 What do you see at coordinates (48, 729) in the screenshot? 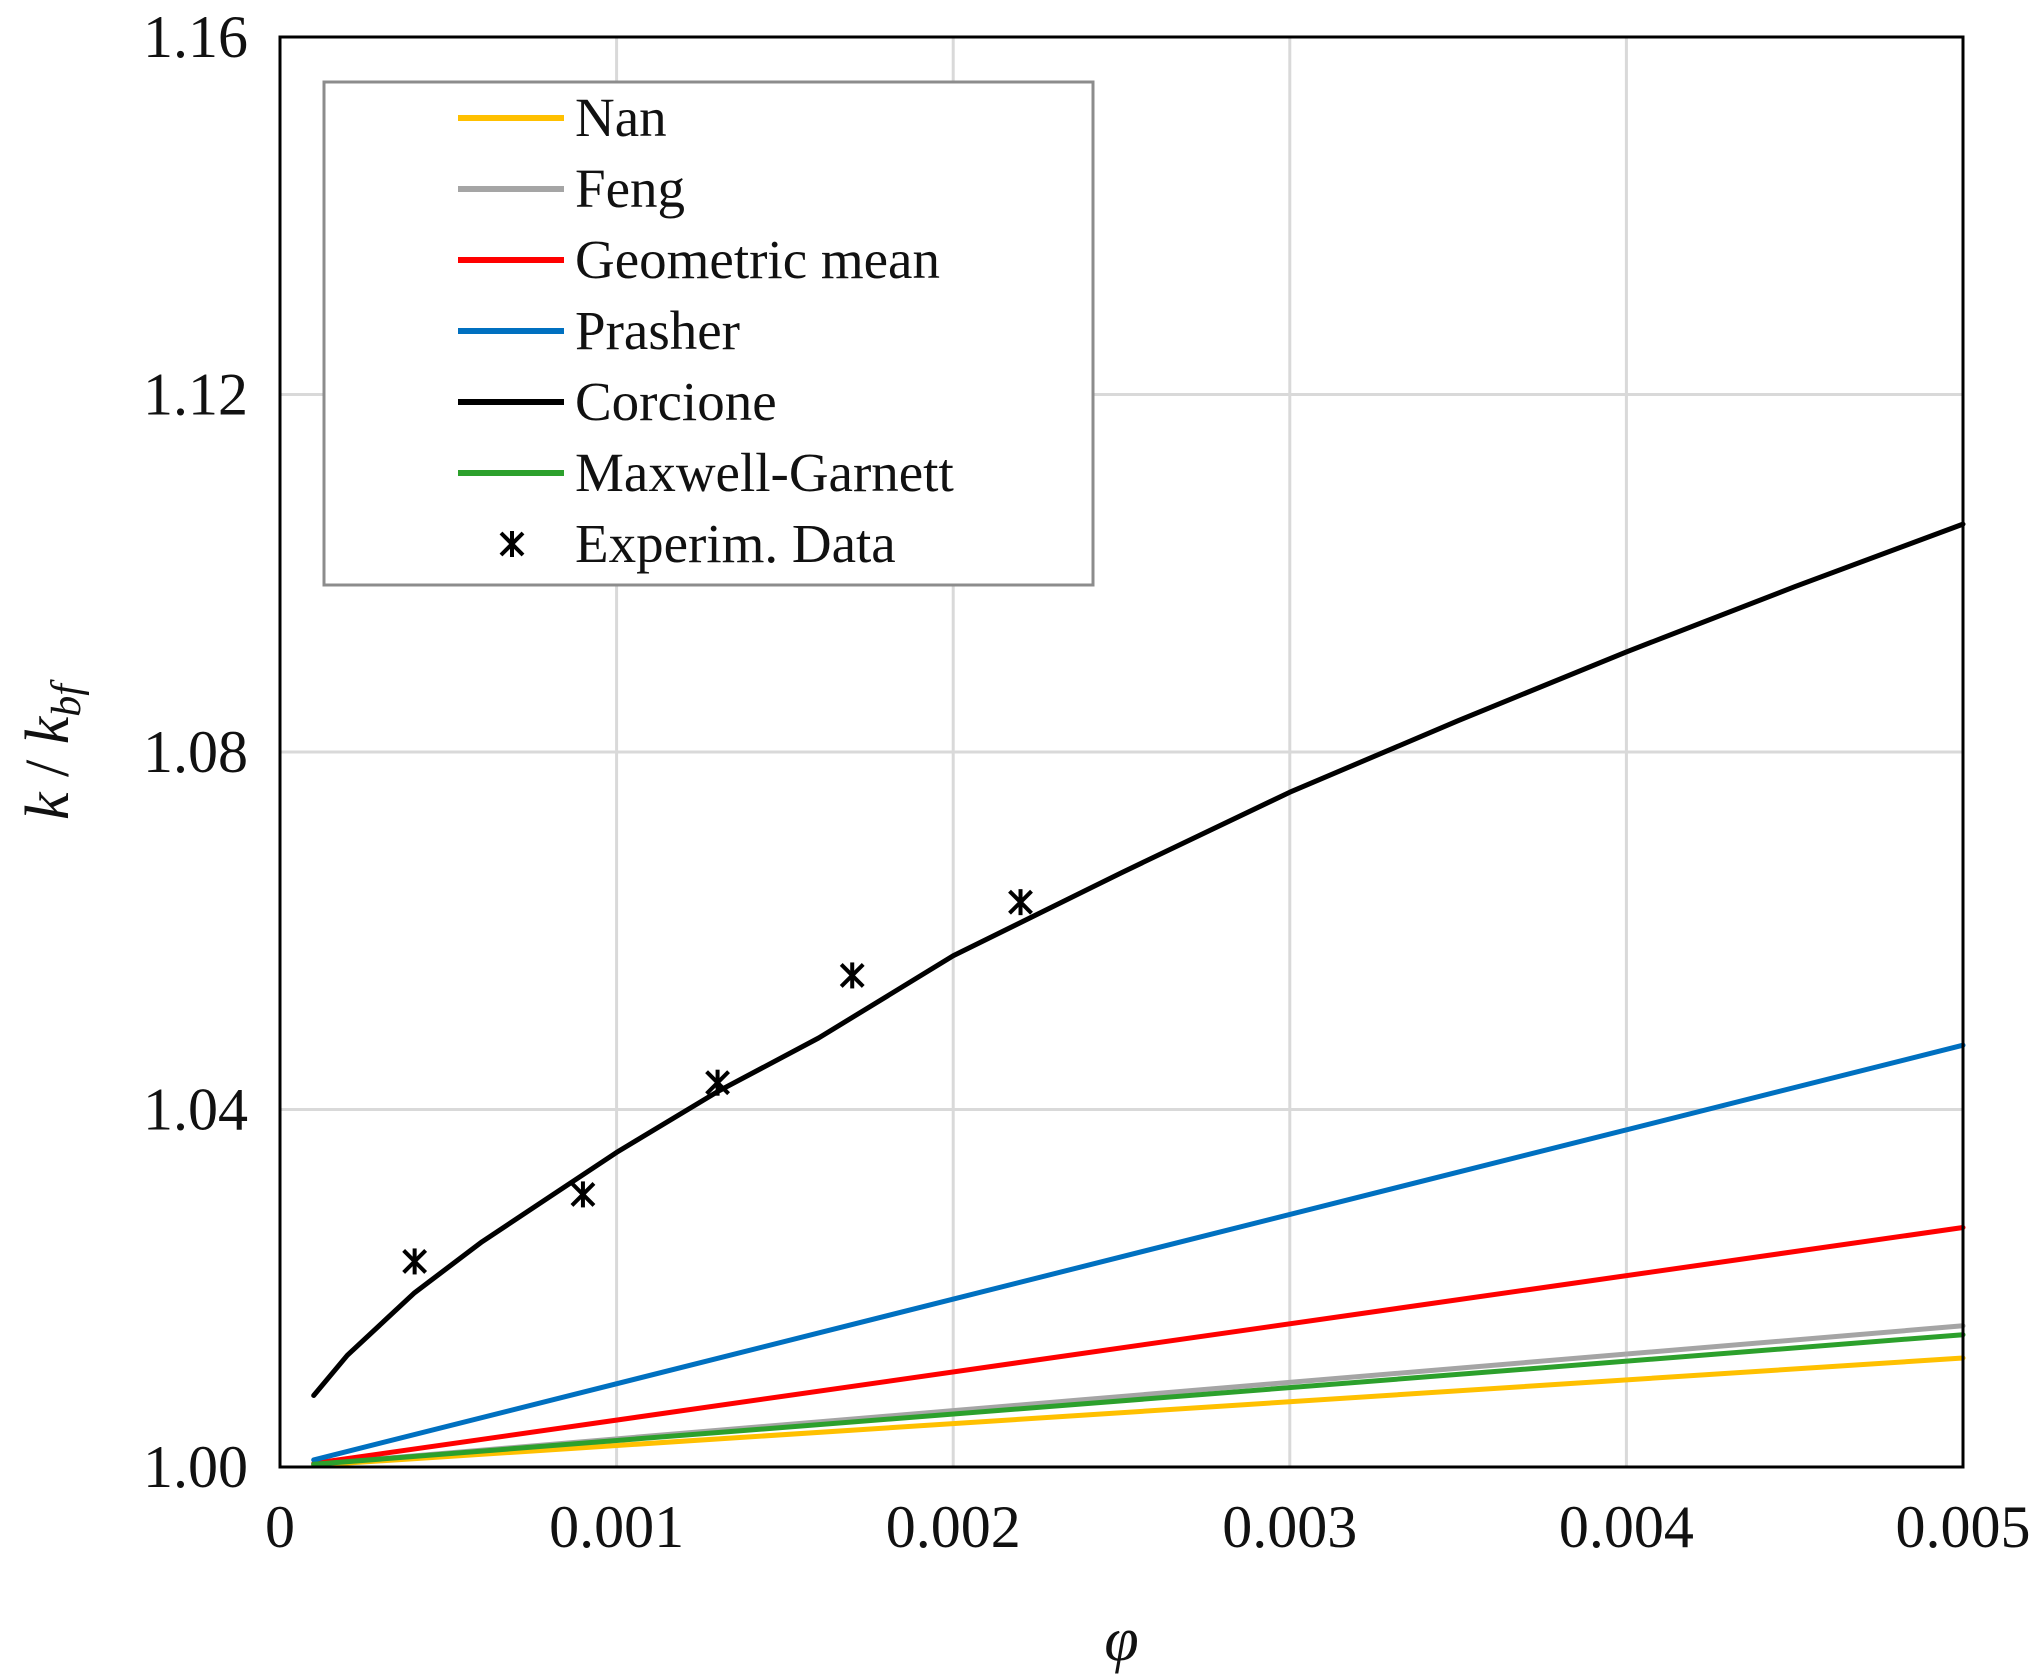
I see `y-axis-title-sub-base: k` at bounding box center [48, 729].